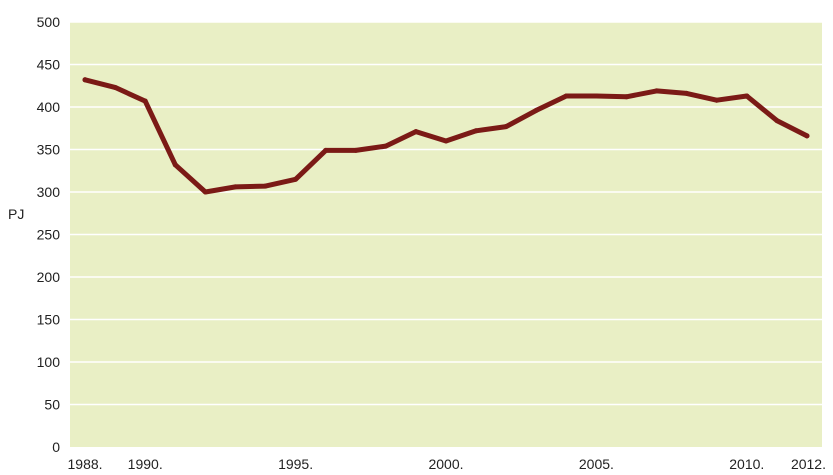 This screenshot has width=833, height=475. I want to click on data-point-2004, so click(566, 96).